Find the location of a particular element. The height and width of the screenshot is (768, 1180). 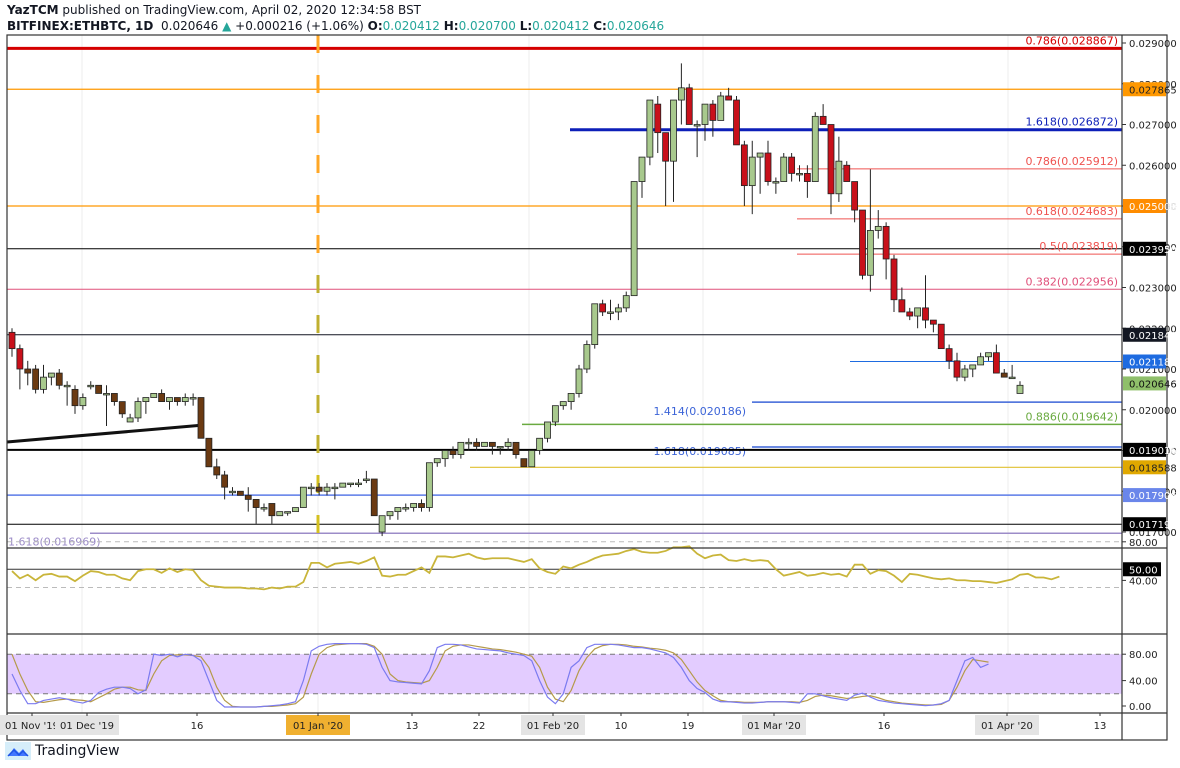

price-tick: 0.021000 is located at coordinates (1153, 370).